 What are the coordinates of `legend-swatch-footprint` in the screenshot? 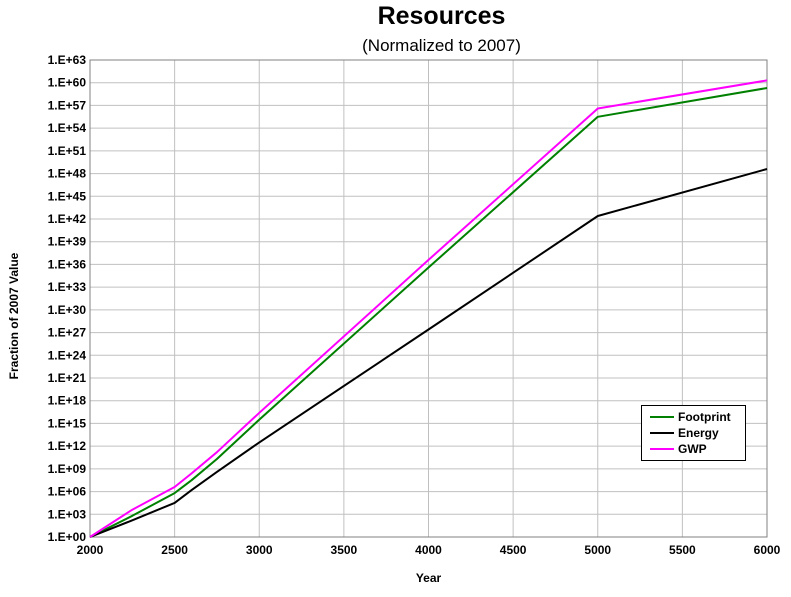 It's located at (662, 417).